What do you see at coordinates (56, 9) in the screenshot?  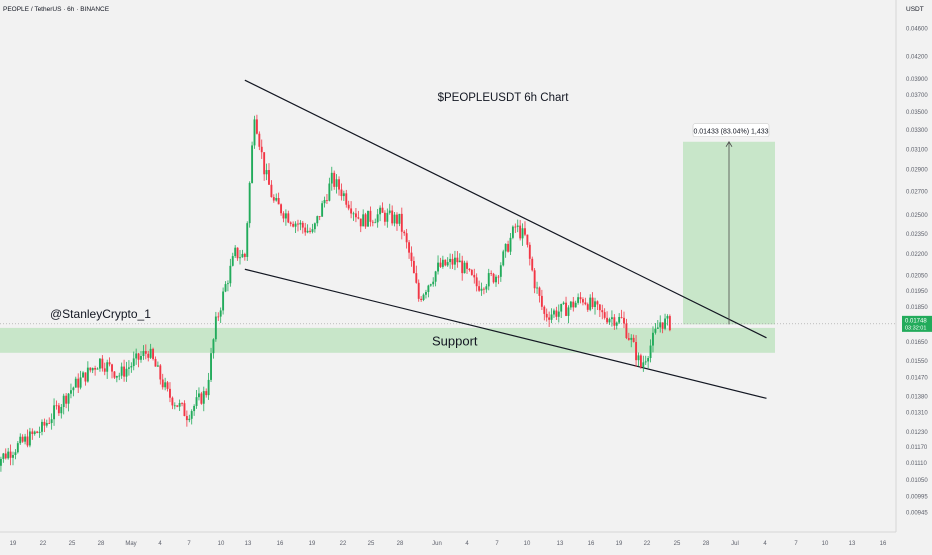 I see `symbol-header: PEOPLE / TetherUS · 6h · BINANCE` at bounding box center [56, 9].